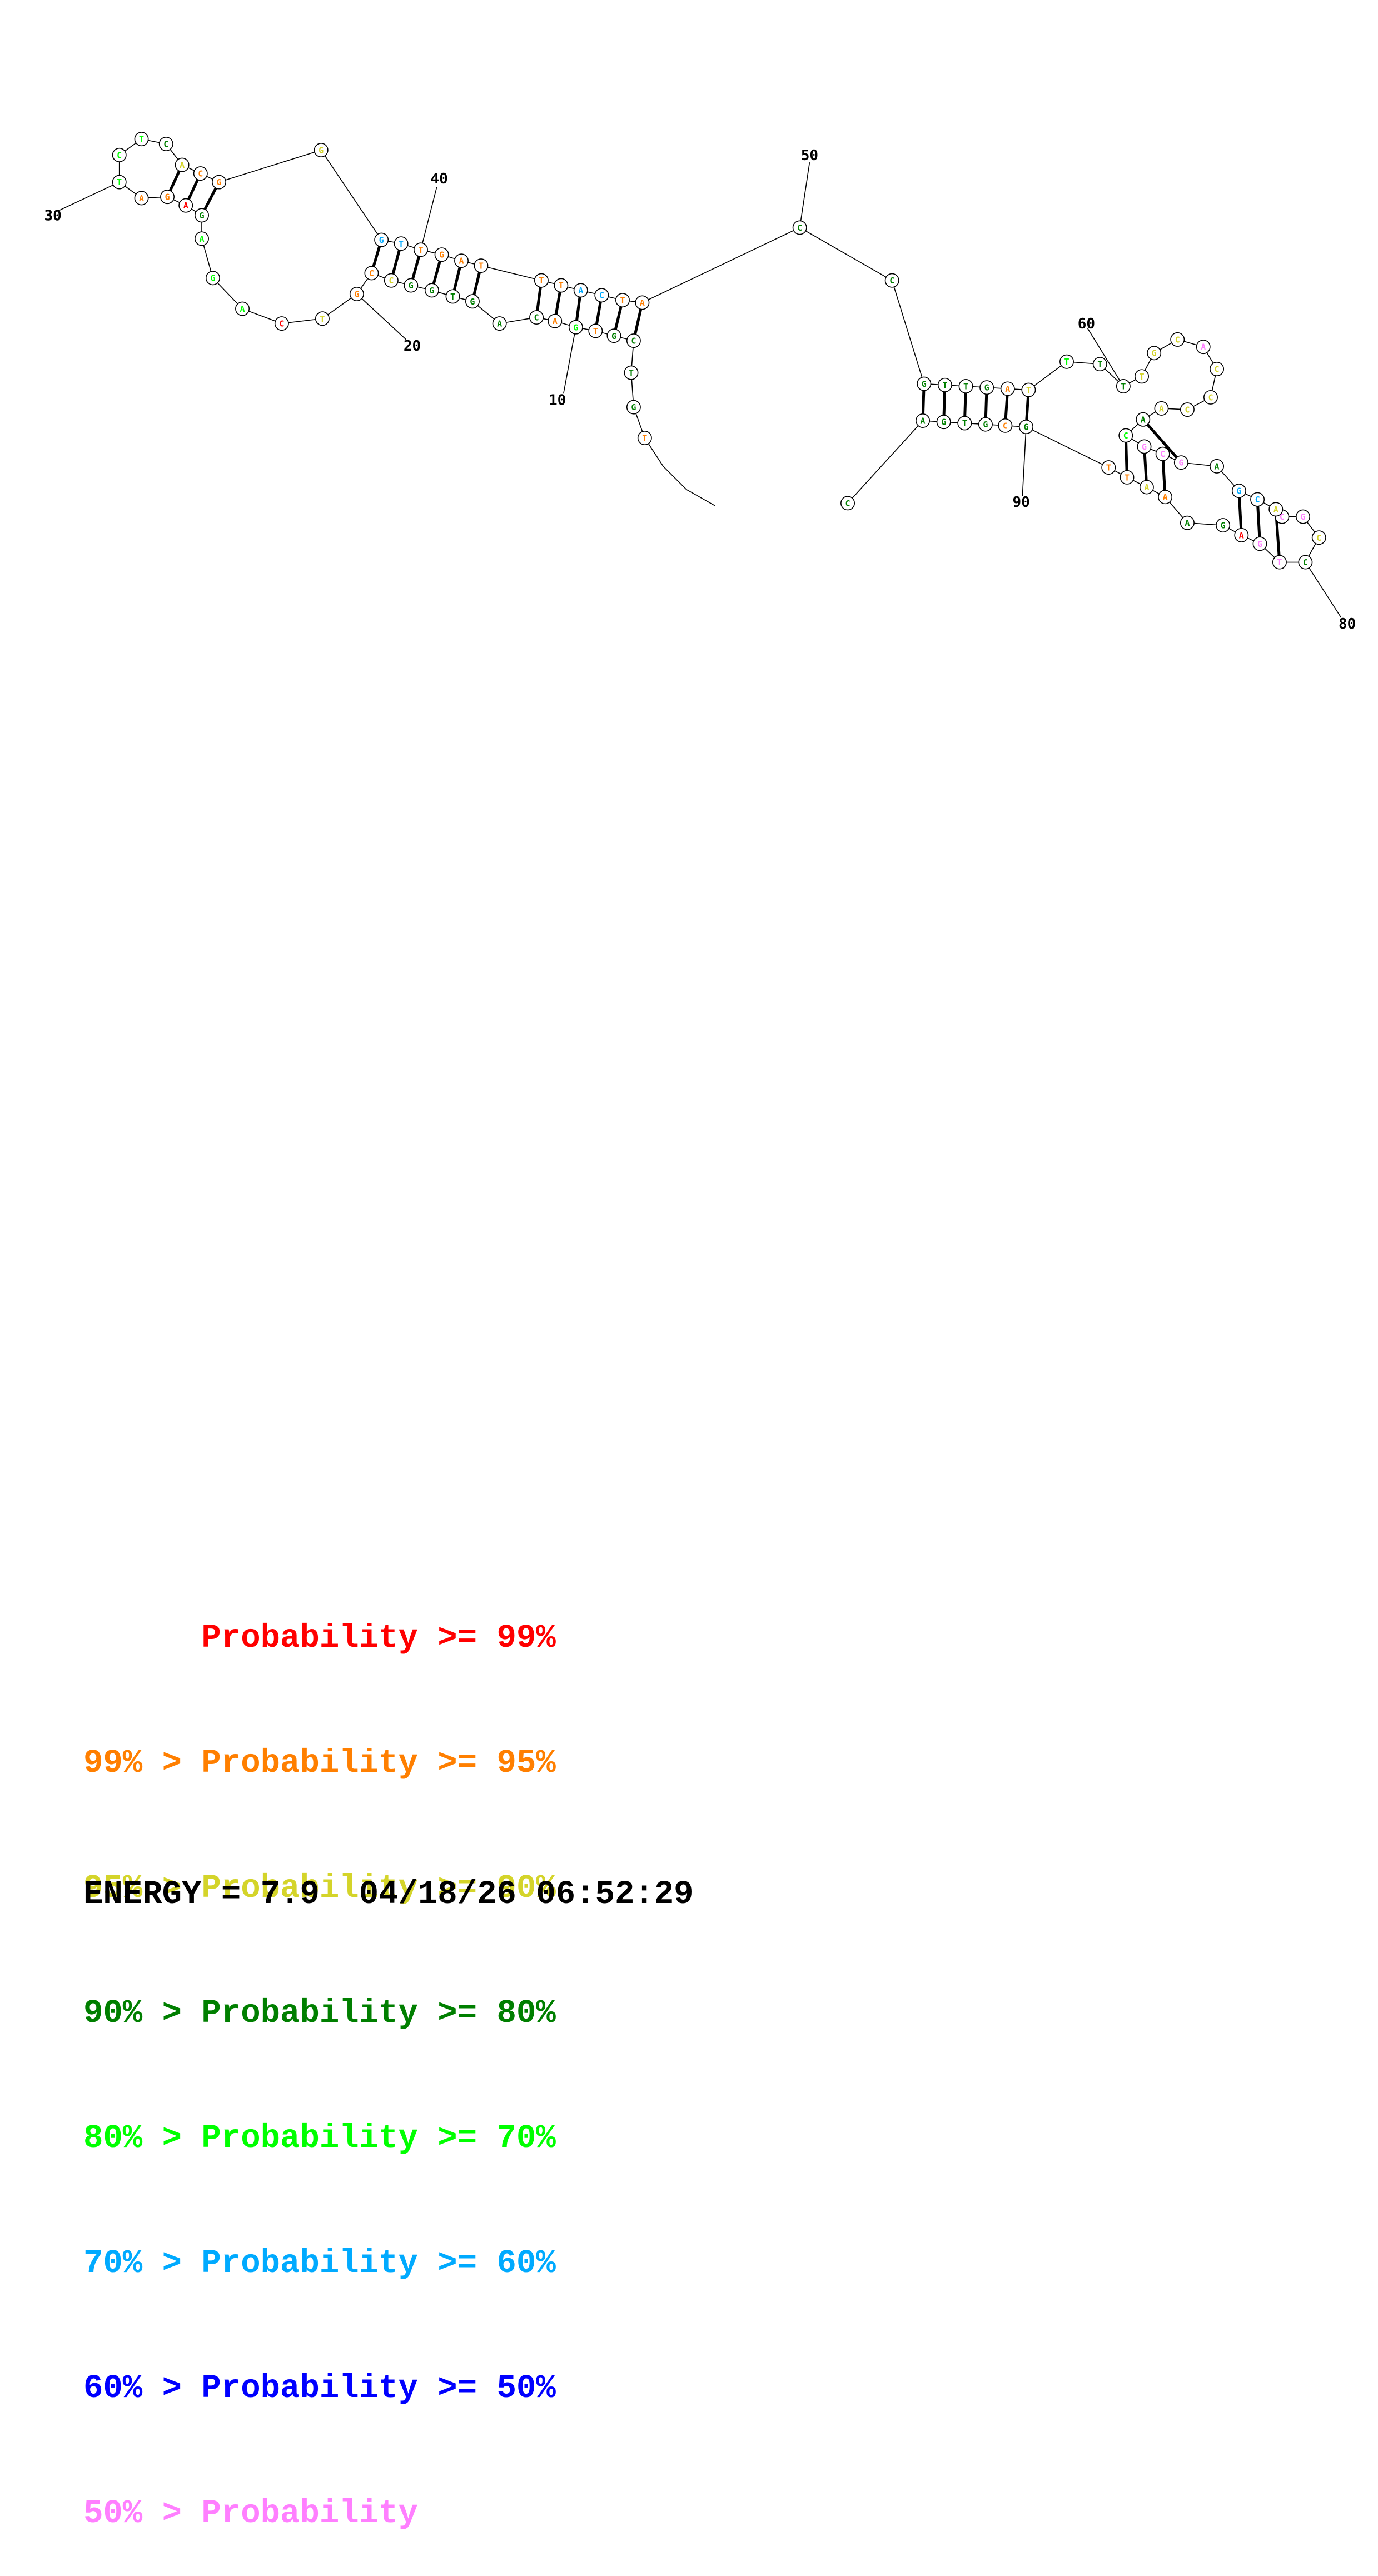 This screenshot has height=2576, width=1378. Describe the element at coordinates (557, 400) in the screenshot. I see `position-label: 10` at that location.